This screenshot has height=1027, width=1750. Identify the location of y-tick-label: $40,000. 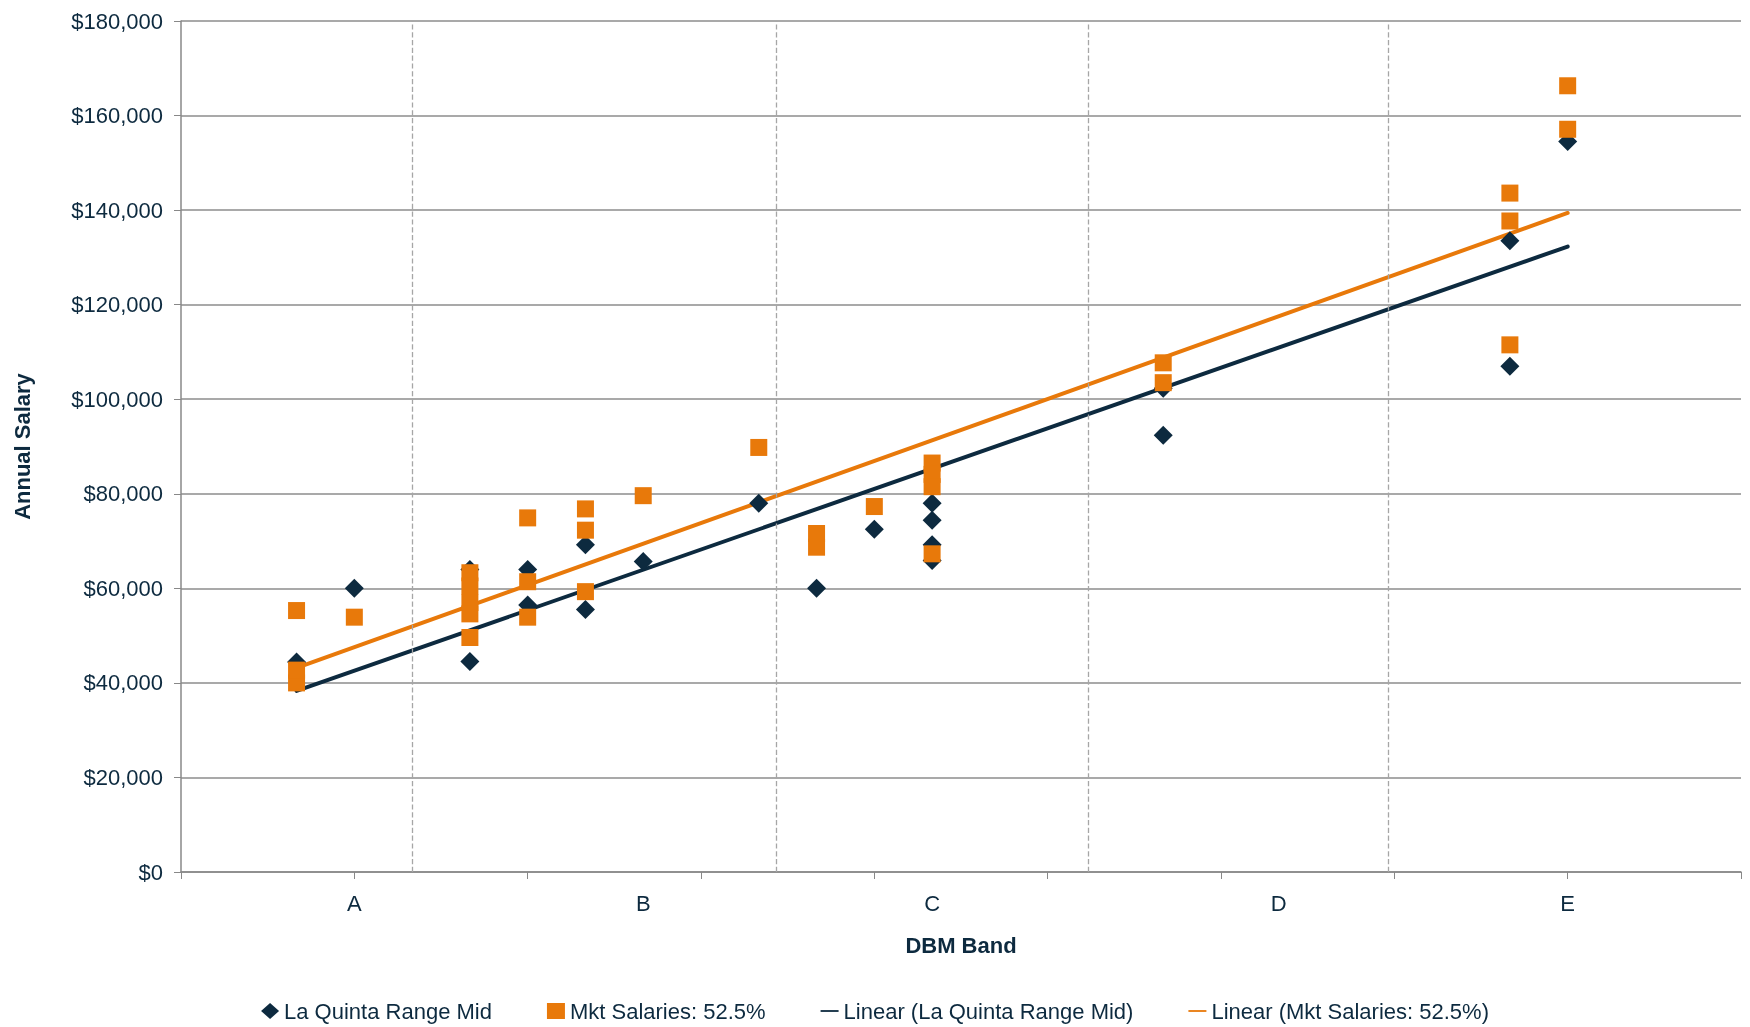
(123, 683).